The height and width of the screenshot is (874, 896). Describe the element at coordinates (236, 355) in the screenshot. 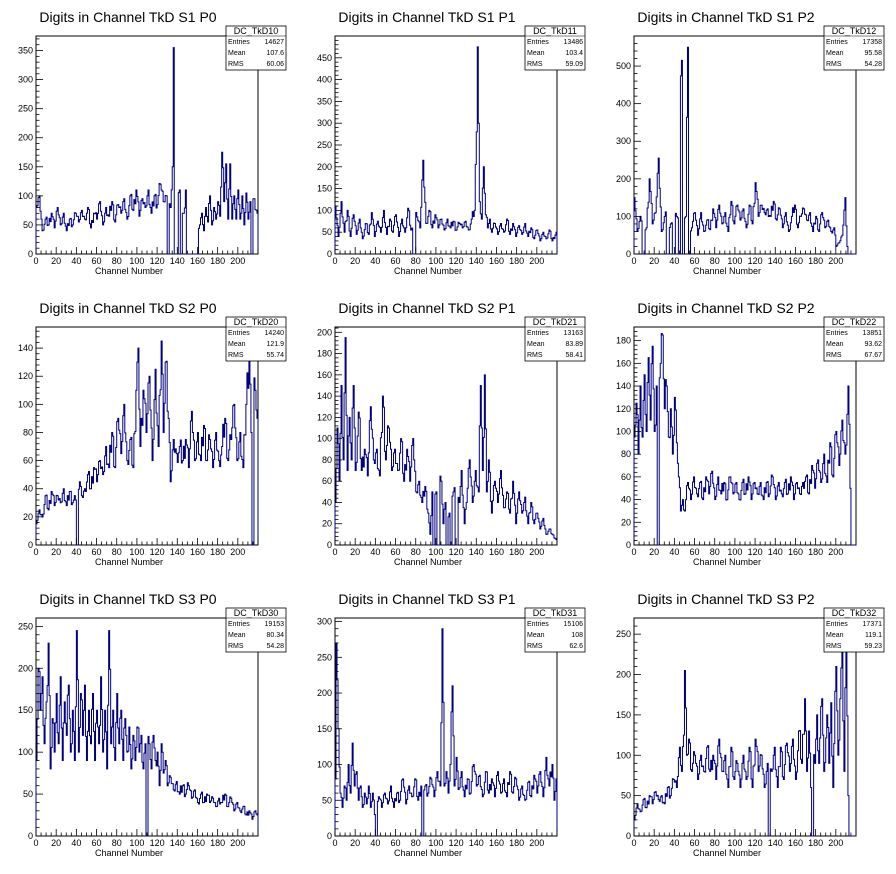

I see `stats-label: RMS` at that location.